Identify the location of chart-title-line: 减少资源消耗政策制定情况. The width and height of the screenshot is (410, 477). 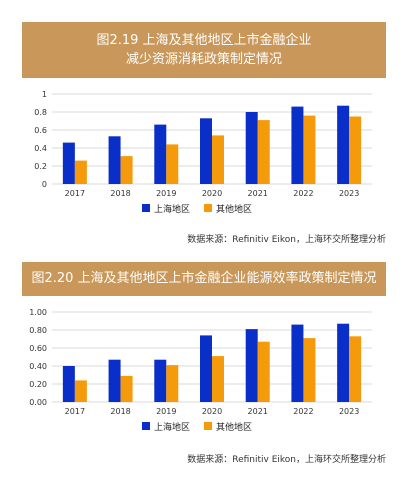
(203, 59).